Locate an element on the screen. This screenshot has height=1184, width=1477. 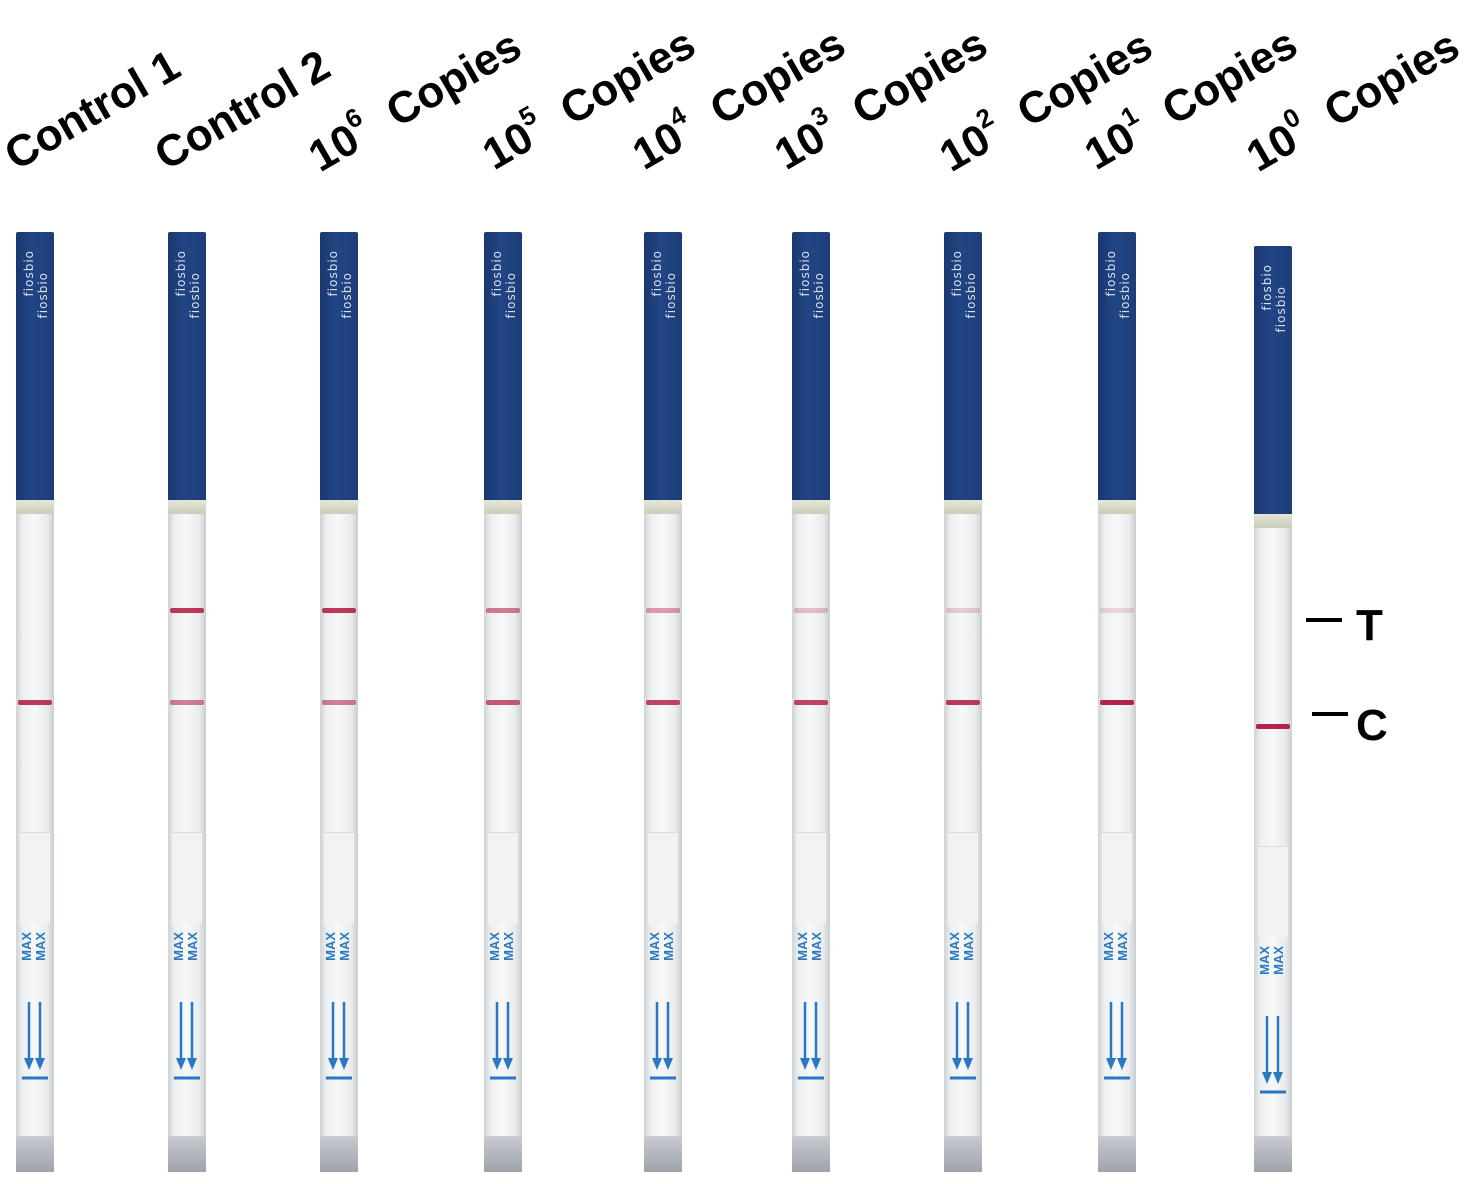
t-line-label: T is located at coordinates (1369, 625).